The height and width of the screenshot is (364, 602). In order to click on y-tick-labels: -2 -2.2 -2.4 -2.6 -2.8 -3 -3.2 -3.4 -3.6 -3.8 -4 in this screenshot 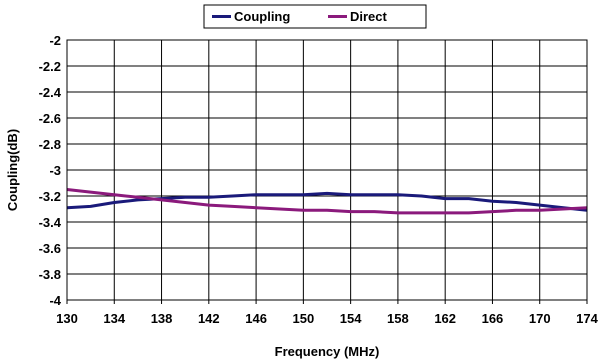, I will do `click(50, 170)`.